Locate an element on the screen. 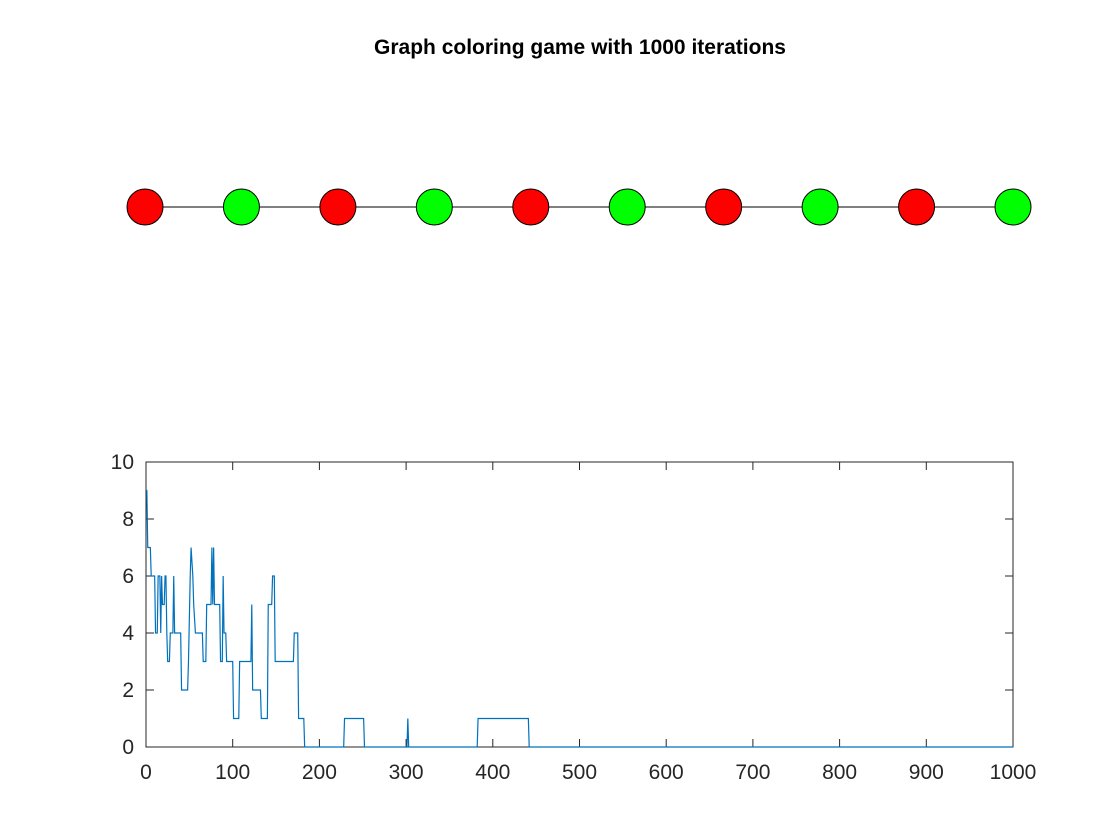  x-tick-label: 200 is located at coordinates (319, 772).